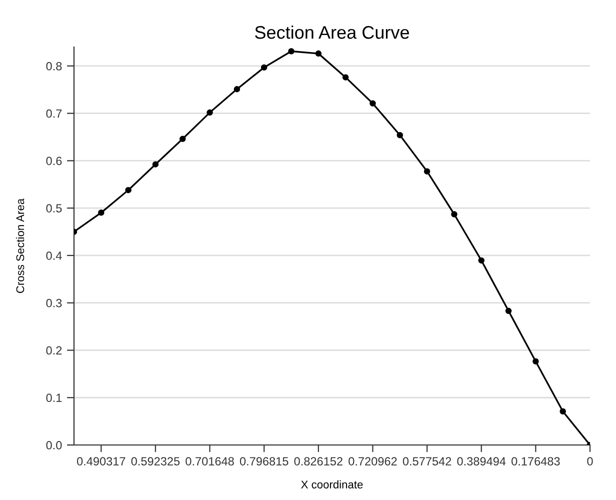  What do you see at coordinates (264, 461) in the screenshot?
I see `x-tick-label: 0.796815` at bounding box center [264, 461].